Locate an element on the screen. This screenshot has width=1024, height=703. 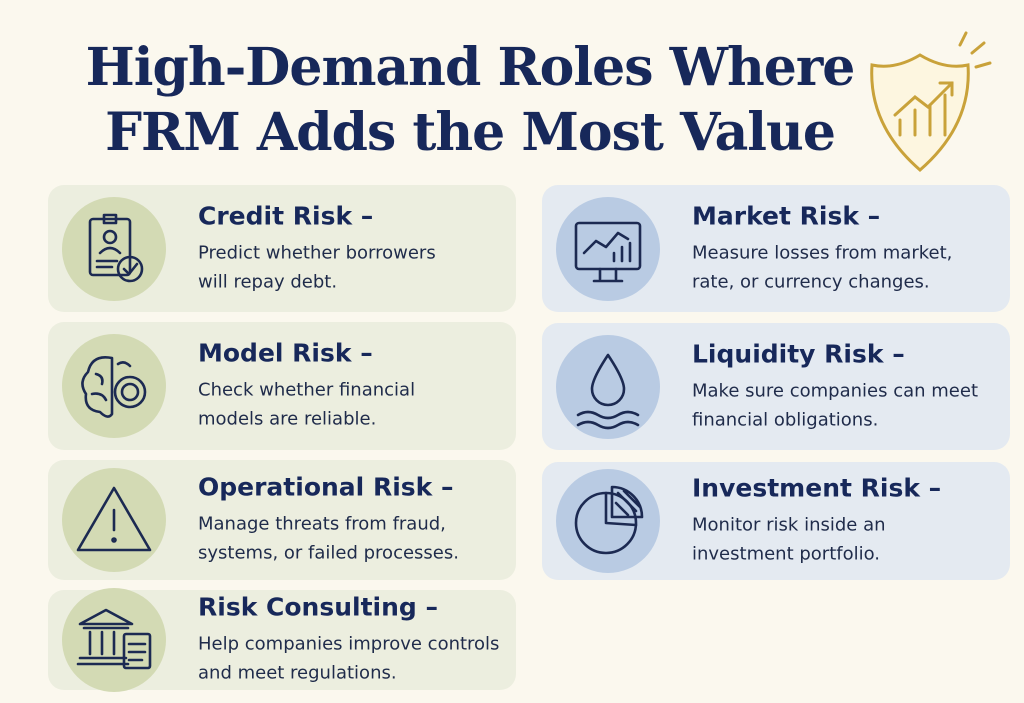
role-description: systems, or failed processes. is located at coordinates (328, 553).